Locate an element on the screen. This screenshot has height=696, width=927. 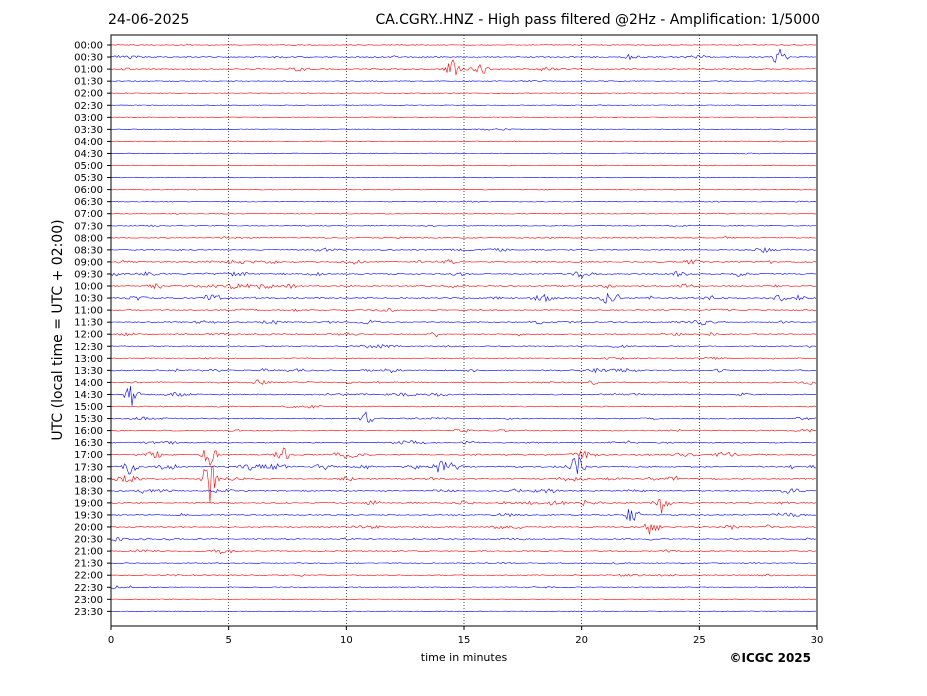
y-tick-label: 23:00 is located at coordinates (88, 600).